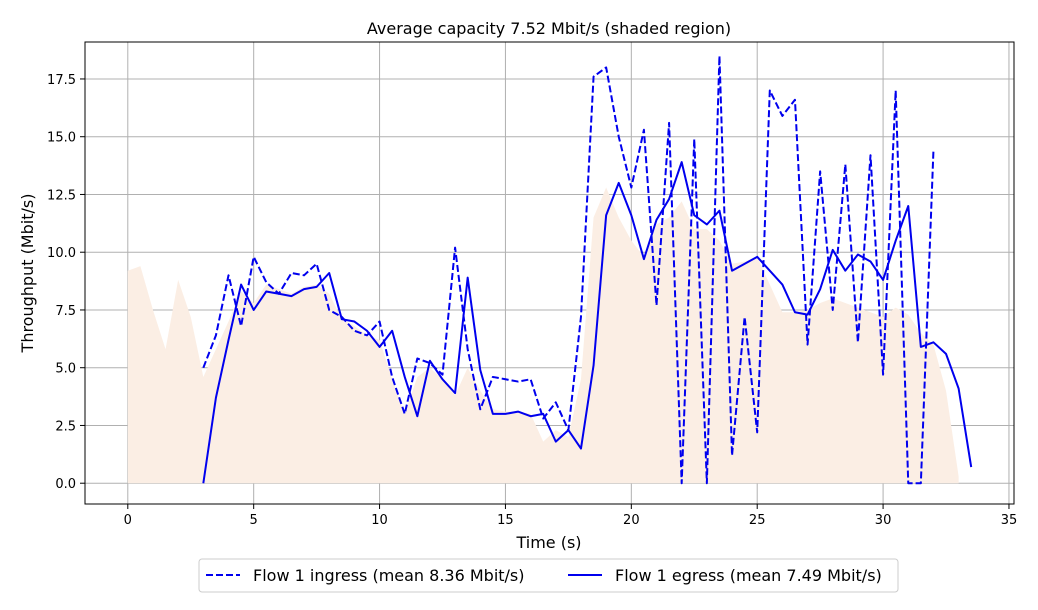 The width and height of the screenshot is (1038, 610). I want to click on x-tick-label: 10, so click(379, 520).